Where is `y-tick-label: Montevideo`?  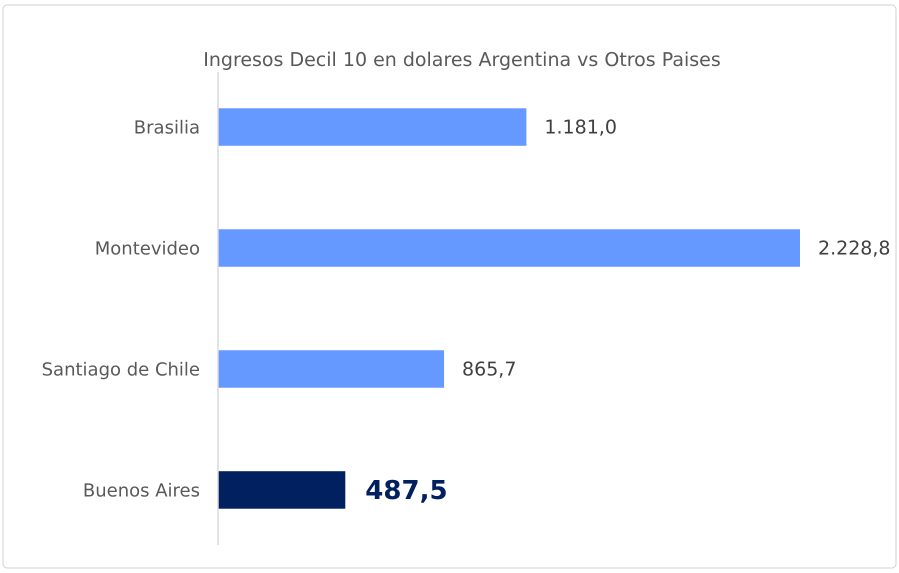
y-tick-label: Montevideo is located at coordinates (147, 249).